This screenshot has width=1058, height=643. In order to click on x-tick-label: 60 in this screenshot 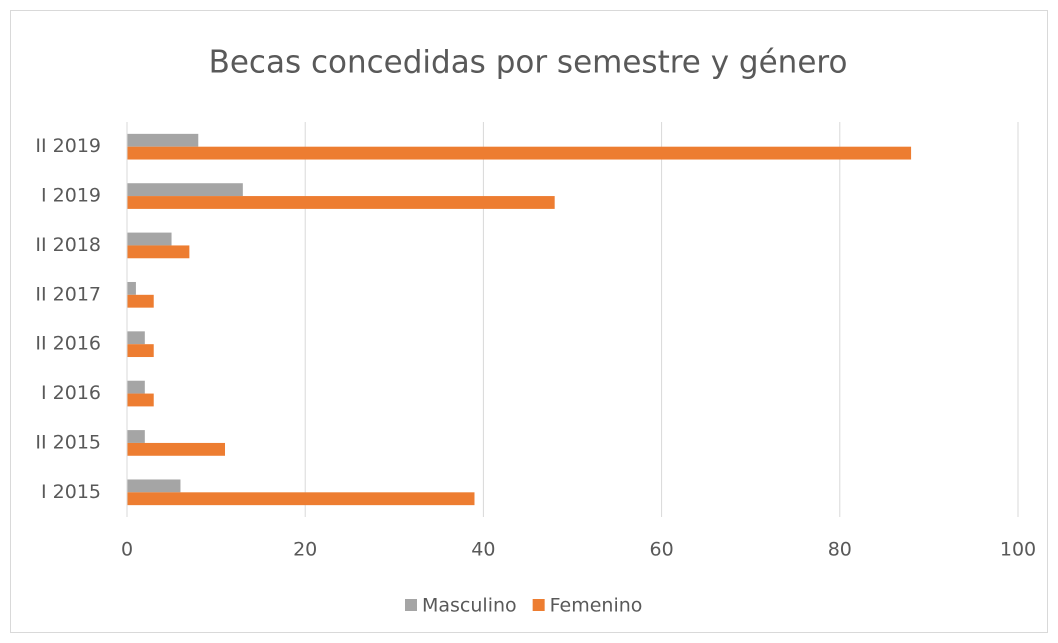, I will do `click(662, 550)`.